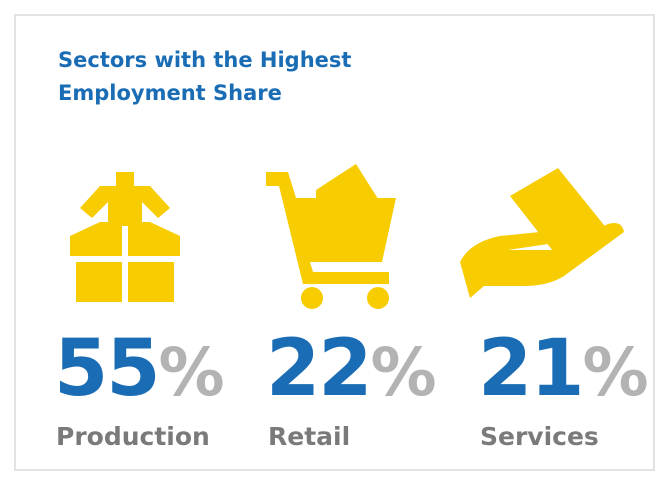 The width and height of the screenshot is (671, 488). What do you see at coordinates (531, 369) in the screenshot?
I see `stat-value: 21` at bounding box center [531, 369].